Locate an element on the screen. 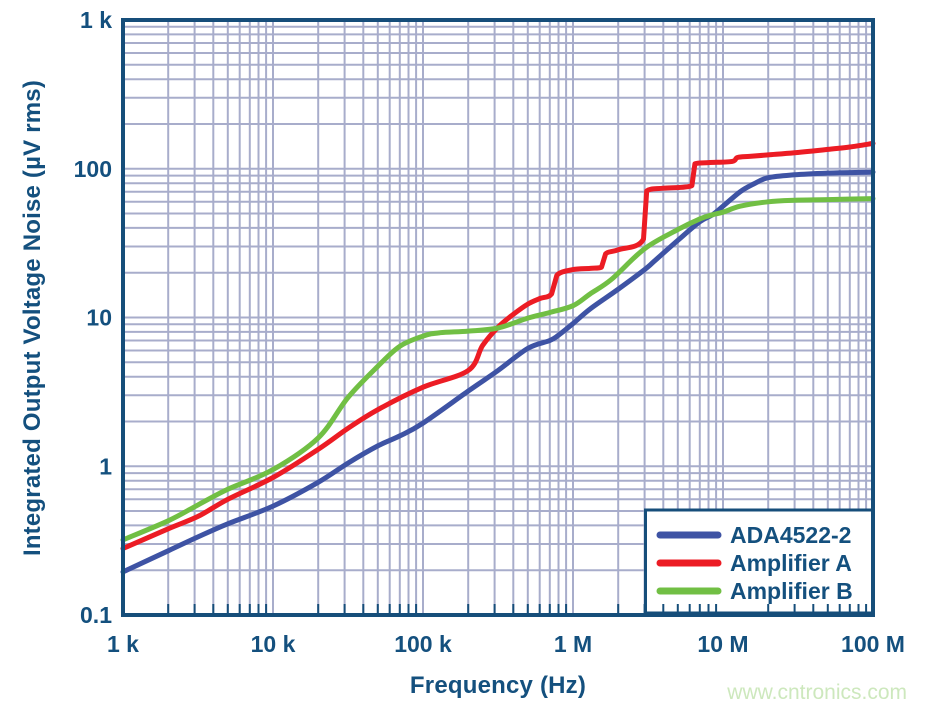  x-tick-label: 1 k is located at coordinates (123, 644).